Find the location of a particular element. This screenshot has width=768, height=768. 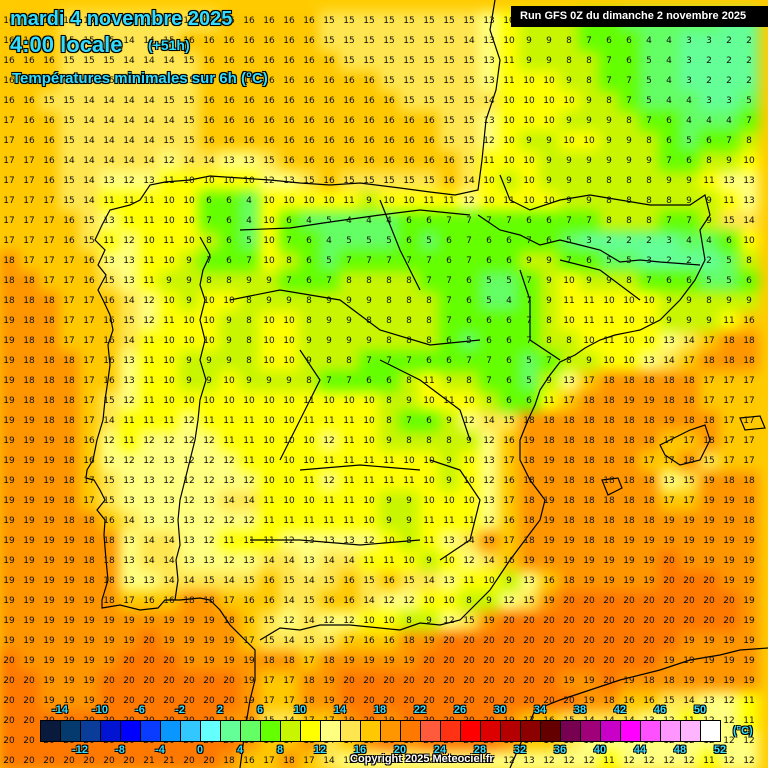

grid-value: 2 is located at coordinates (669, 261).